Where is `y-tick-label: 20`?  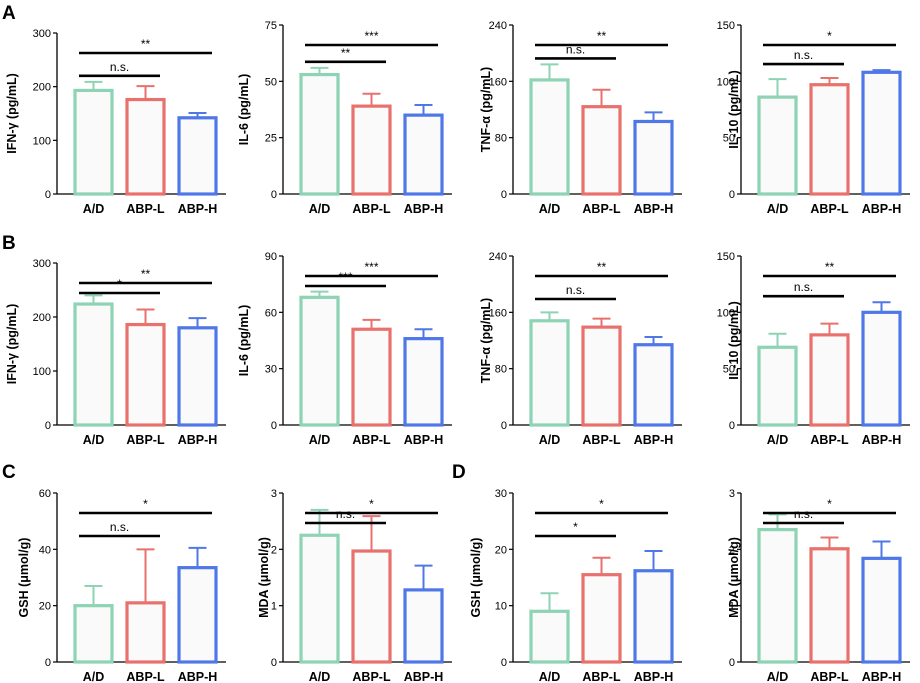 y-tick-label: 20 is located at coordinates (501, 550).